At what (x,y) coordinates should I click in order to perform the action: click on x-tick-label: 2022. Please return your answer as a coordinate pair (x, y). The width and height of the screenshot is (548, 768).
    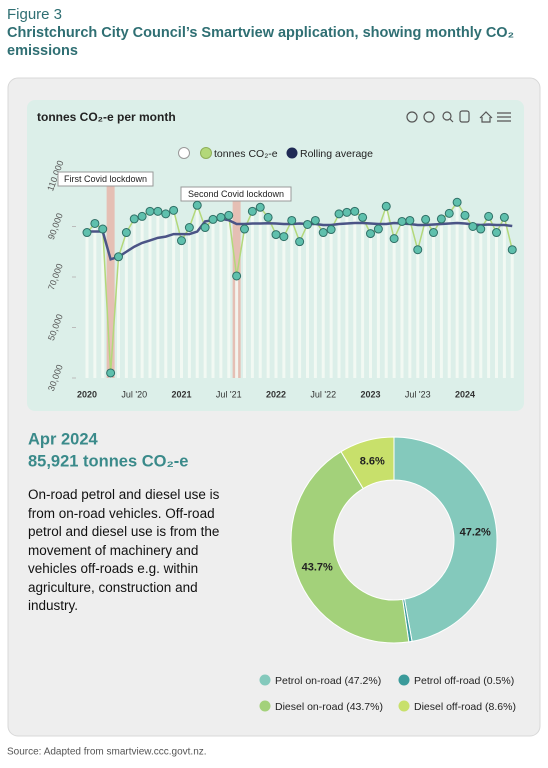
    Looking at the image, I should click on (276, 394).